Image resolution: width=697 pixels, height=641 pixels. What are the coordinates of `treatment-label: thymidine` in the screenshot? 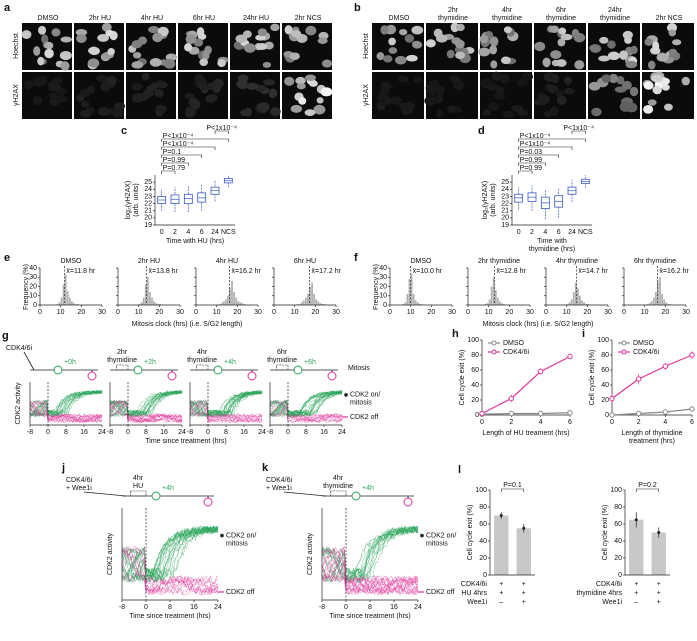 It's located at (202, 360).